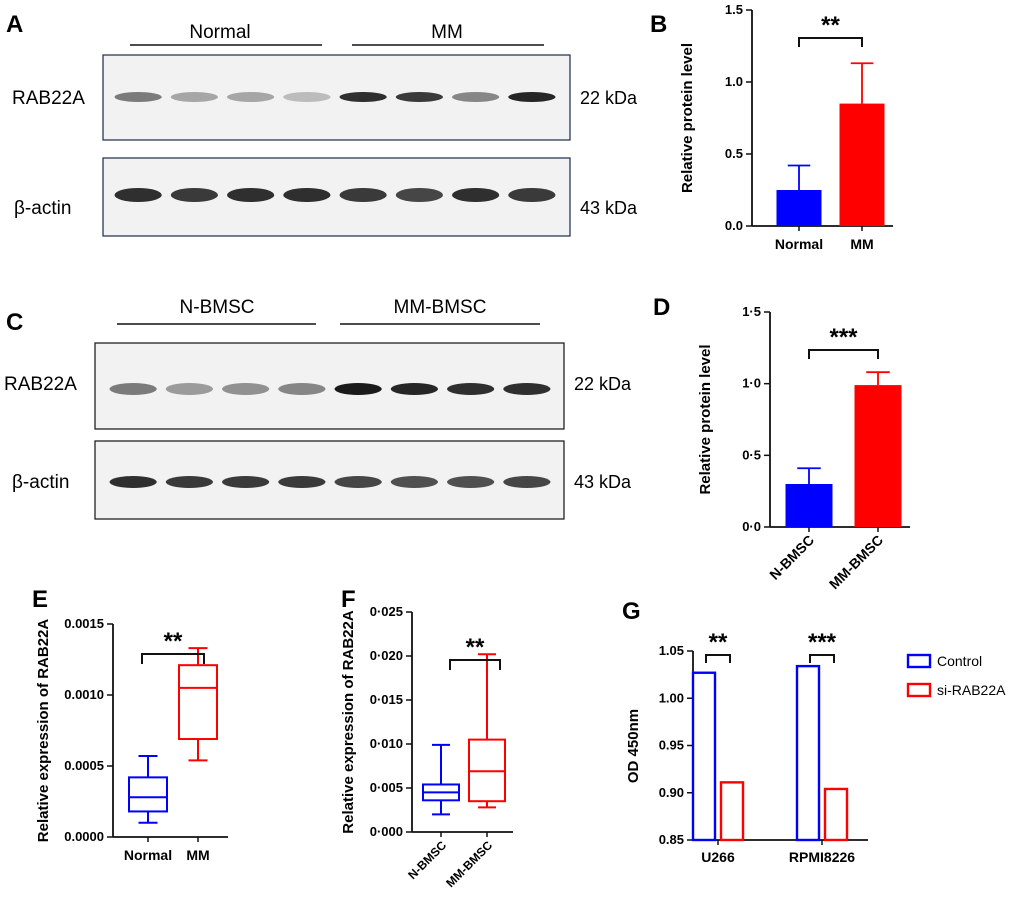  I want to click on G-bar-U266-Control, so click(704, 756).